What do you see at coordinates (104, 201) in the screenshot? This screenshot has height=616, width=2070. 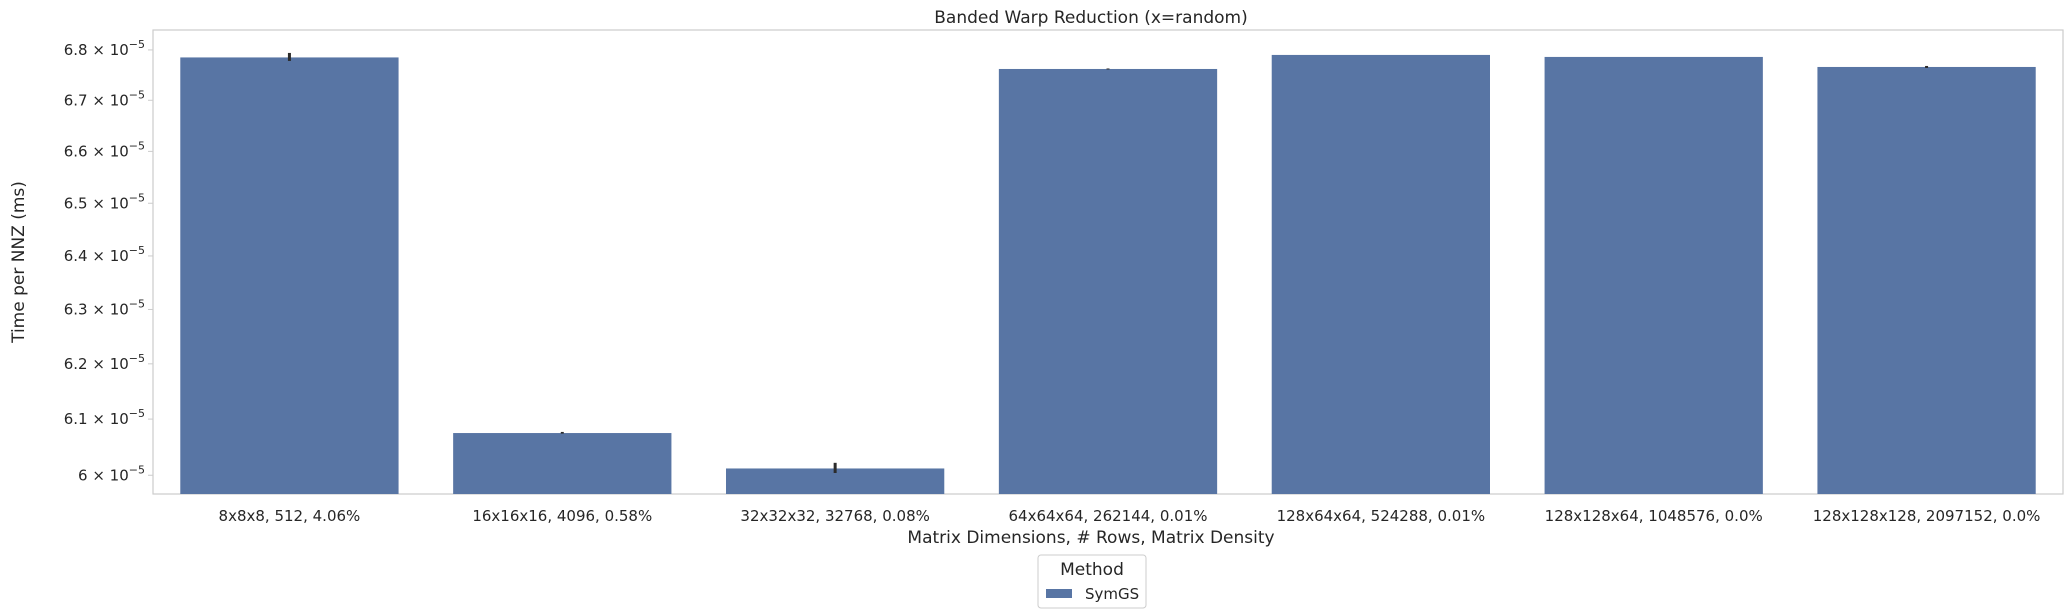 I see `y-tick-label: 6.5 × 10⁻⁵` at bounding box center [104, 201].